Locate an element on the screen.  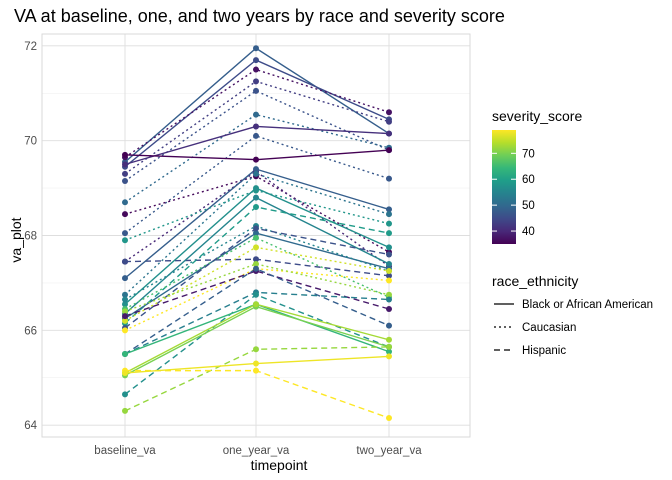
color-bar is located at coordinates (504, 187).